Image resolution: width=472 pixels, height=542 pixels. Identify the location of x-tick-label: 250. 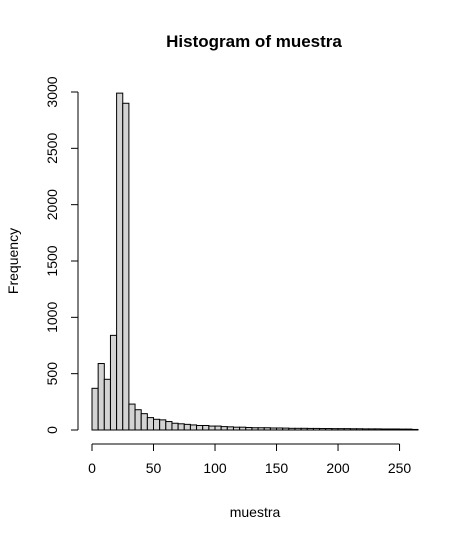
(400, 468).